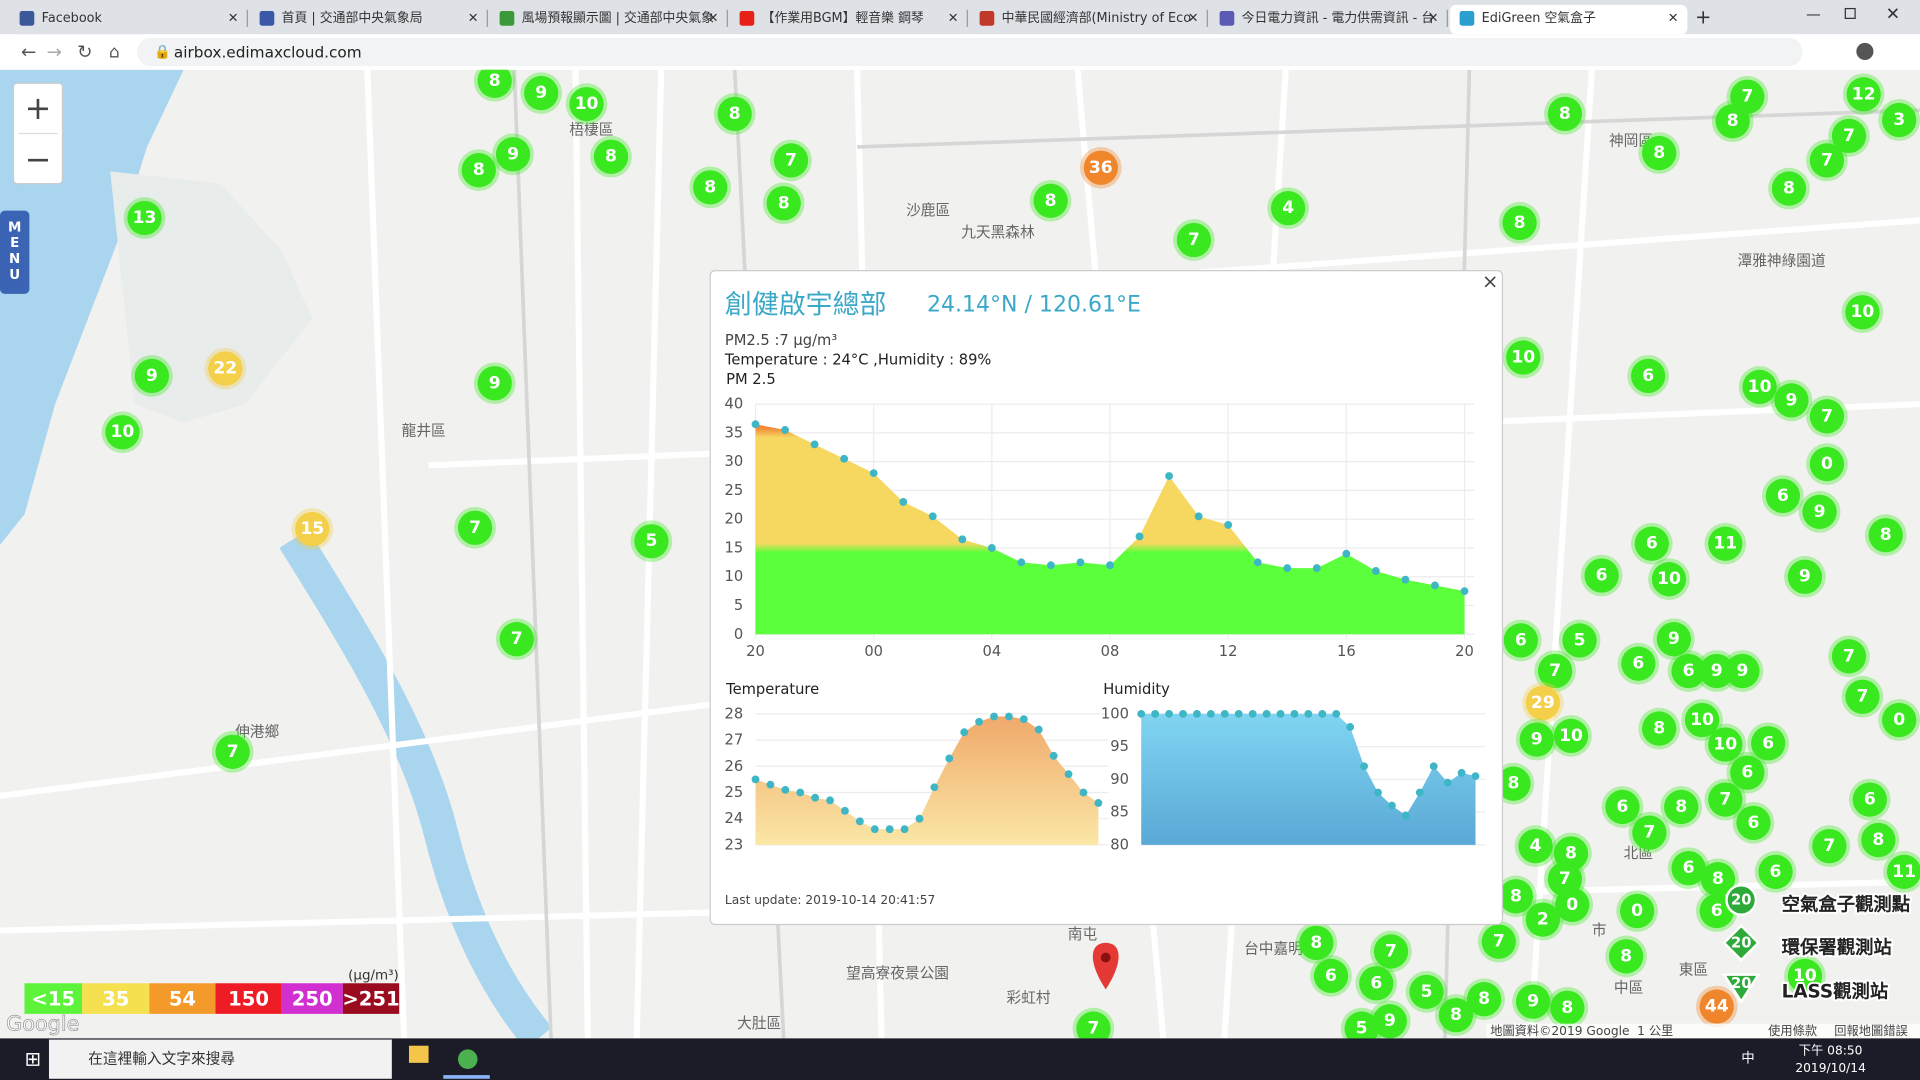 The width and height of the screenshot is (1920, 1080). Describe the element at coordinates (114, 53) in the screenshot. I see `home: ⌂` at that location.